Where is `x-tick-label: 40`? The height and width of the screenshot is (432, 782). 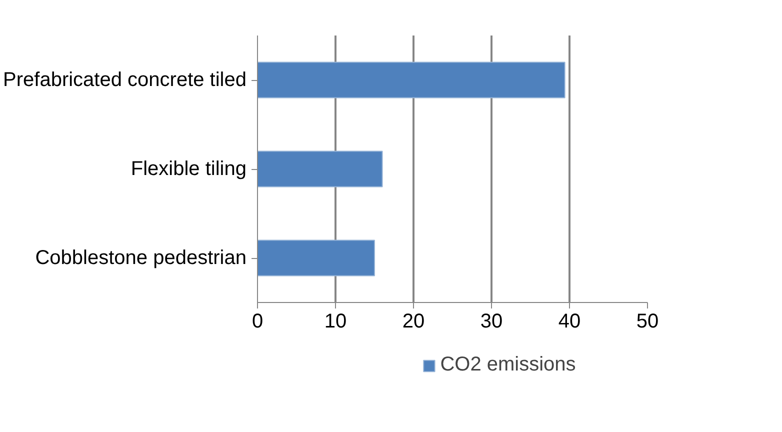
x-tick-label: 40 is located at coordinates (569, 321).